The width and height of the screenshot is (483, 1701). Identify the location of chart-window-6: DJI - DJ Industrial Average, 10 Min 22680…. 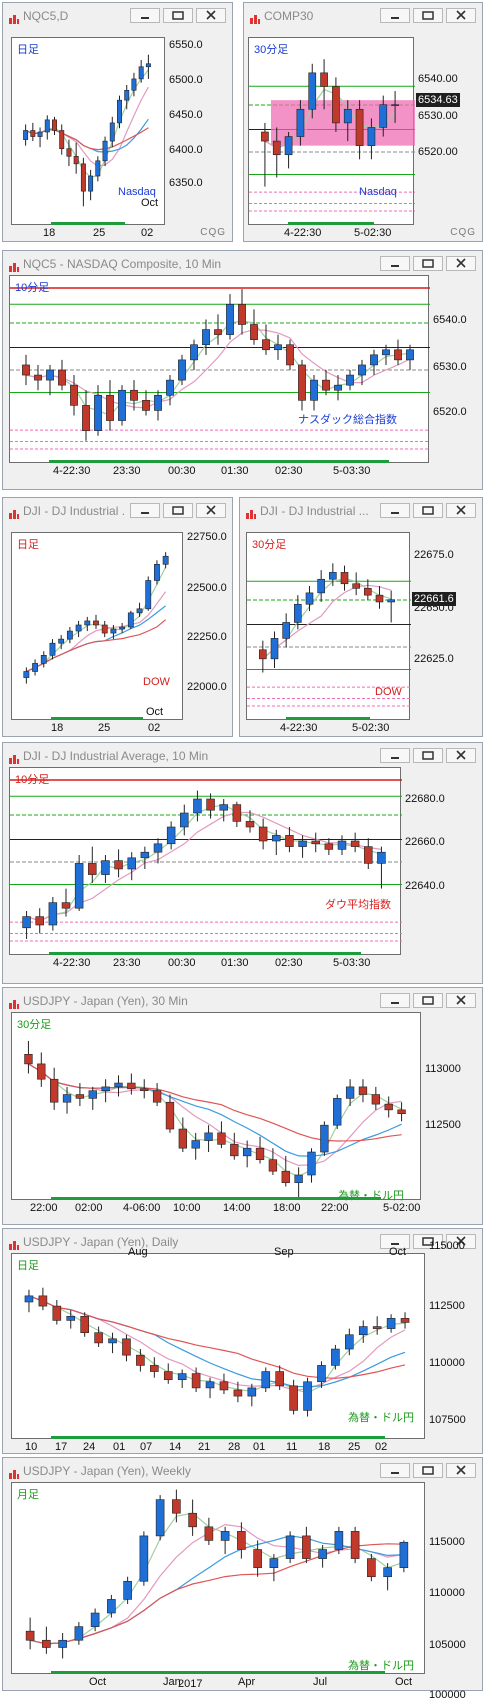
(242, 863).